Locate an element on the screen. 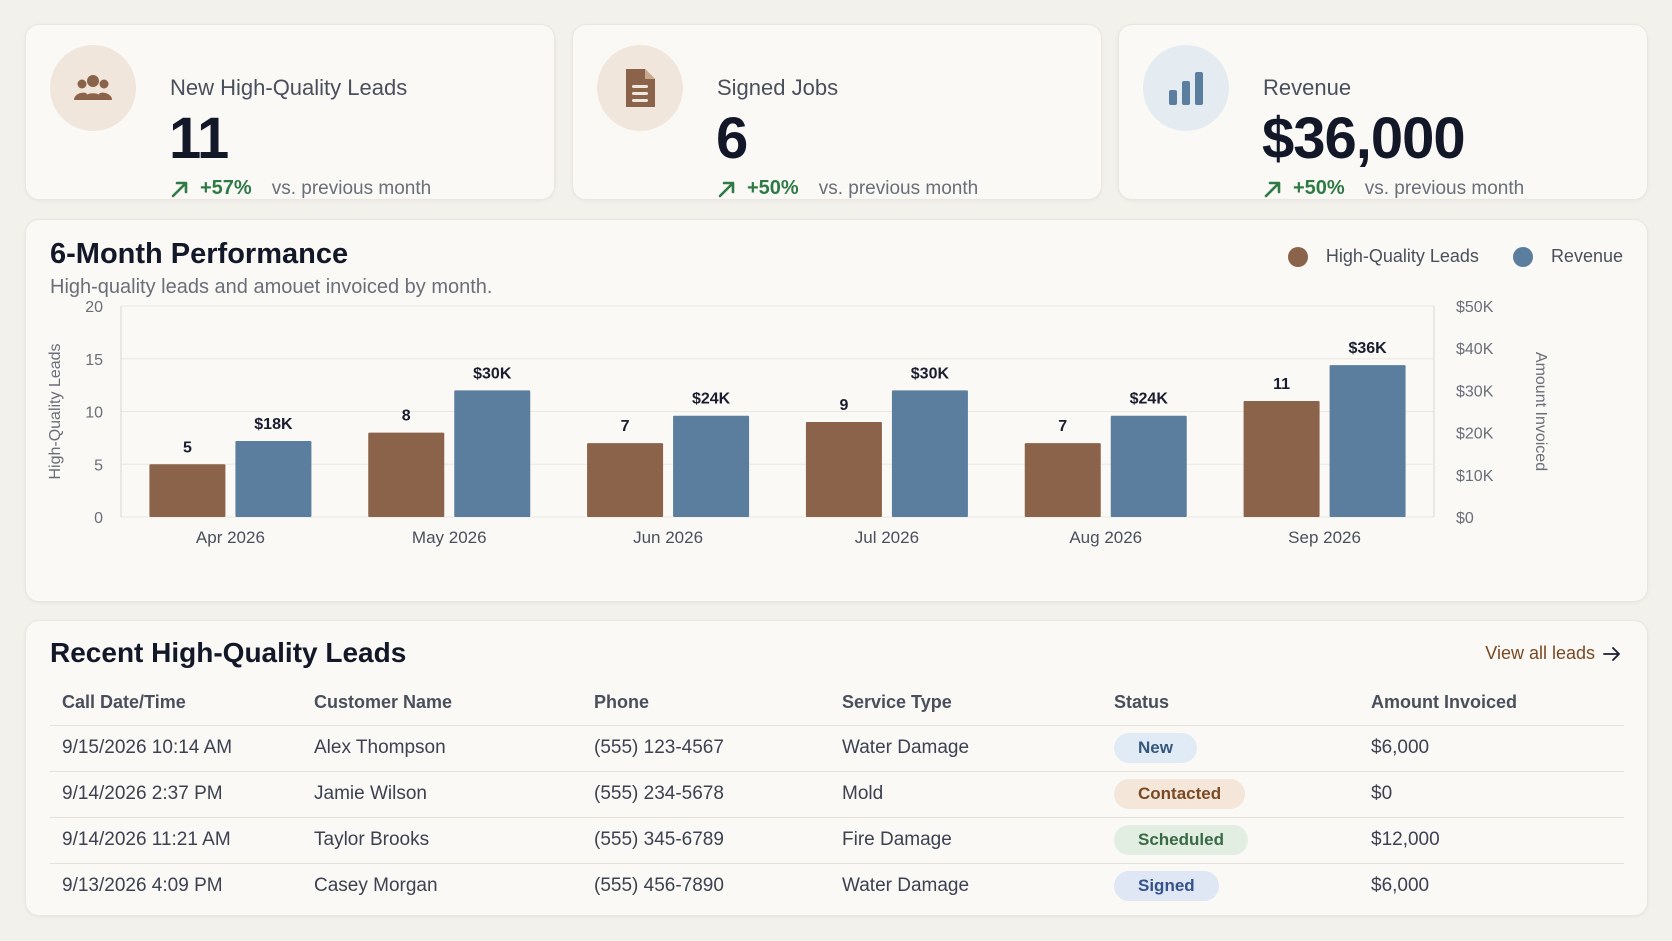 This screenshot has width=1672, height=941. cell-date: 9/14/2026 11:21 AM is located at coordinates (176, 840).